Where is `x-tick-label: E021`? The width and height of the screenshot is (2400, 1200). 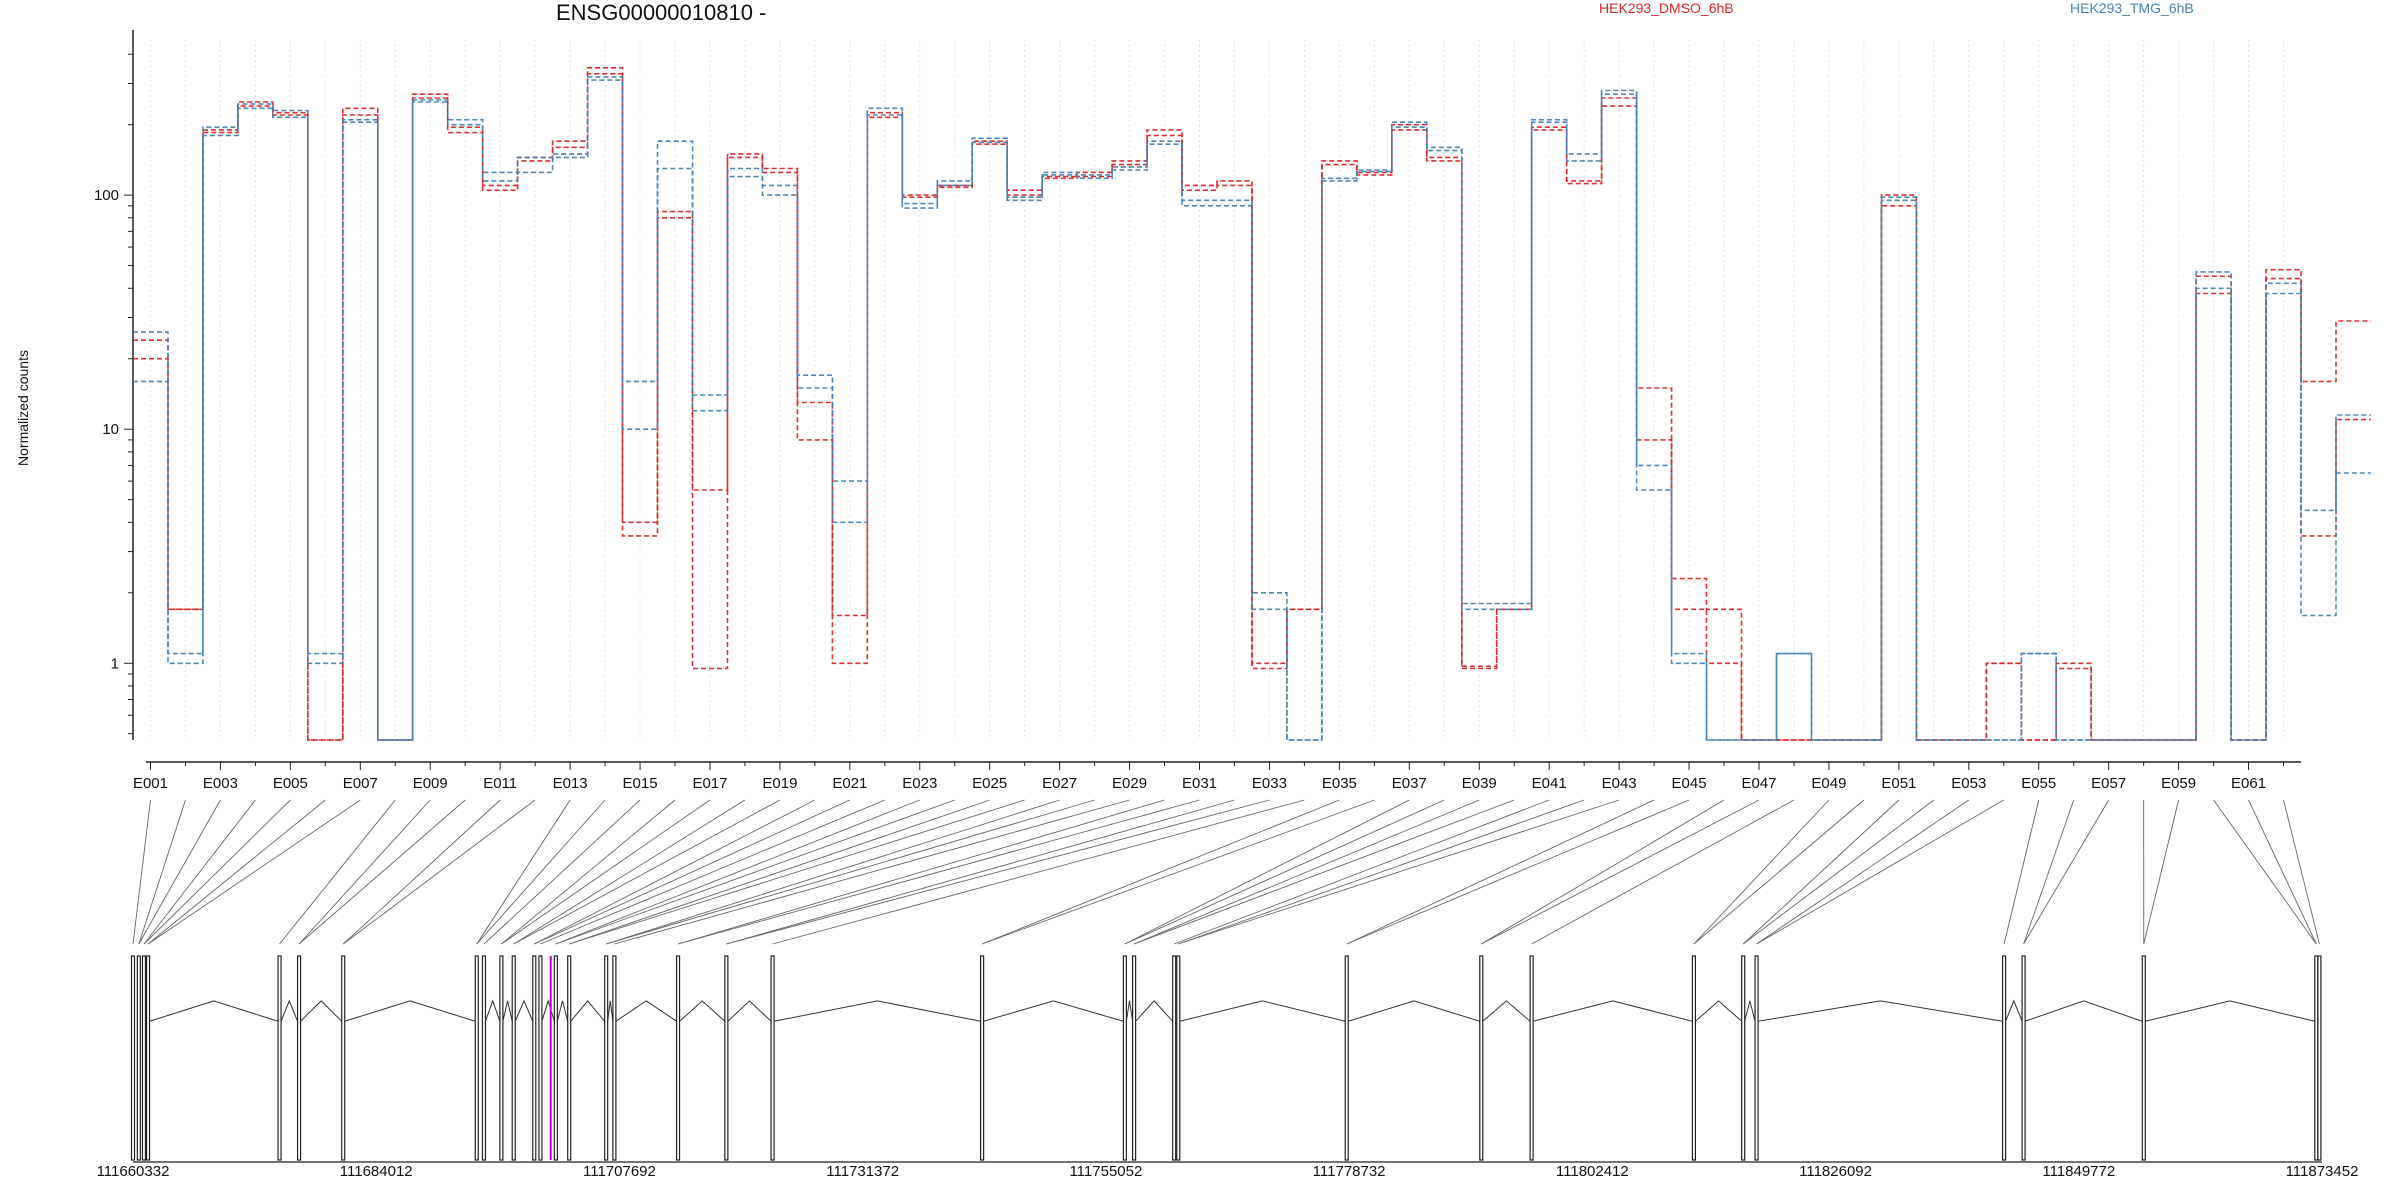
x-tick-label: E021 is located at coordinates (849, 783).